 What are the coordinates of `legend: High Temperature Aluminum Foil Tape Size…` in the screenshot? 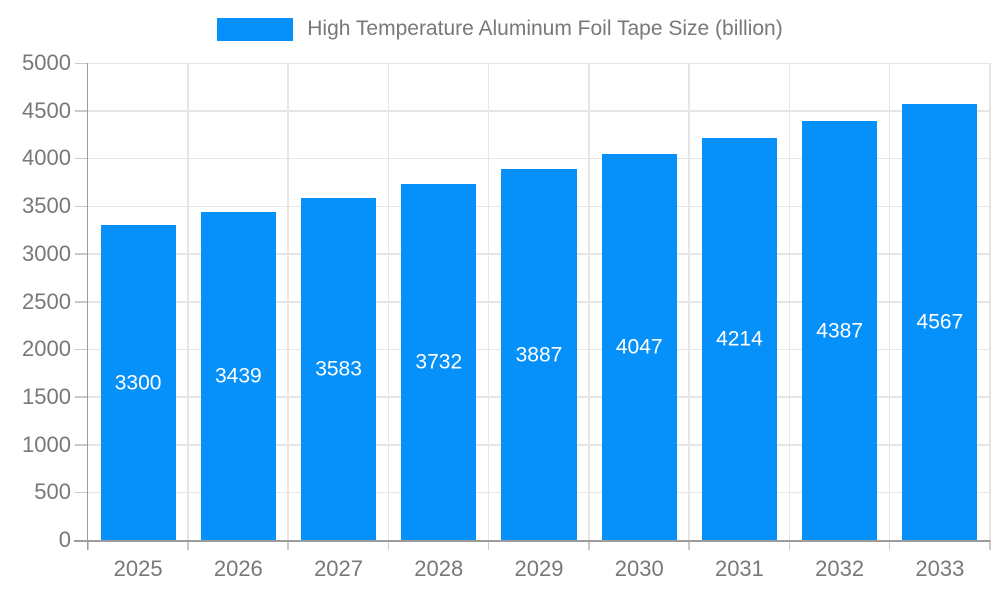 It's located at (500, 29).